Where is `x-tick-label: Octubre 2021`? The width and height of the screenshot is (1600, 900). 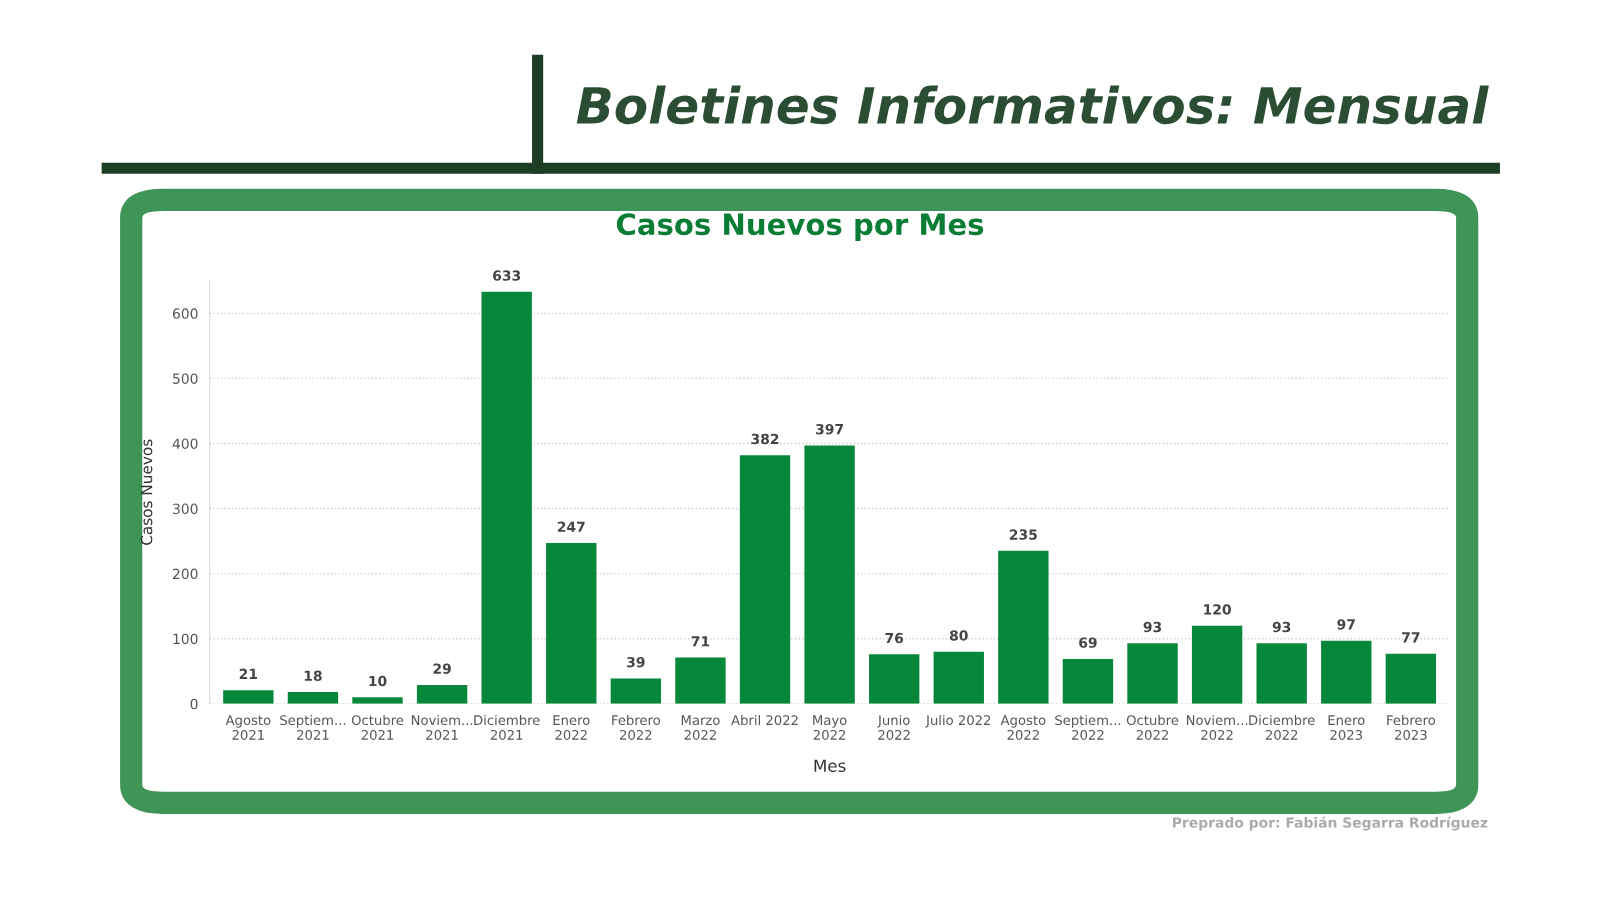
x-tick-label: Octubre 2021 is located at coordinates (377, 727).